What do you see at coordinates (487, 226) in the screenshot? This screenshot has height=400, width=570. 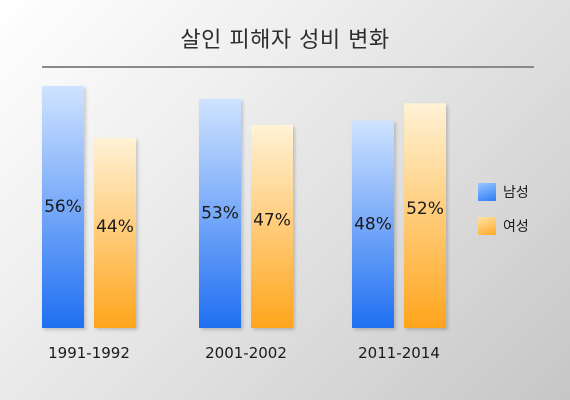 I see `legend-swatch-female` at bounding box center [487, 226].